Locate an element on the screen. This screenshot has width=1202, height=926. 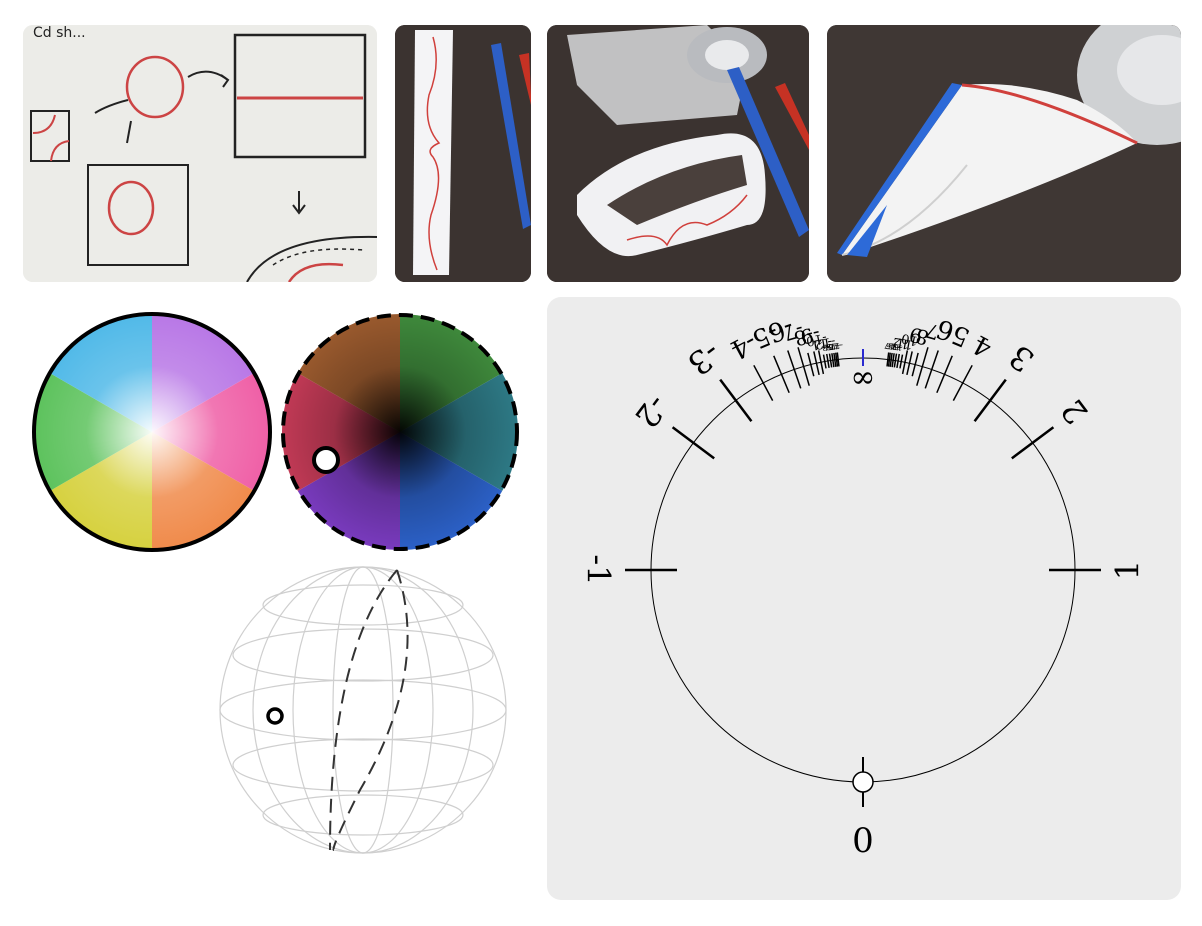
dial-label--12: -12 is located at coordinates (824, 342).